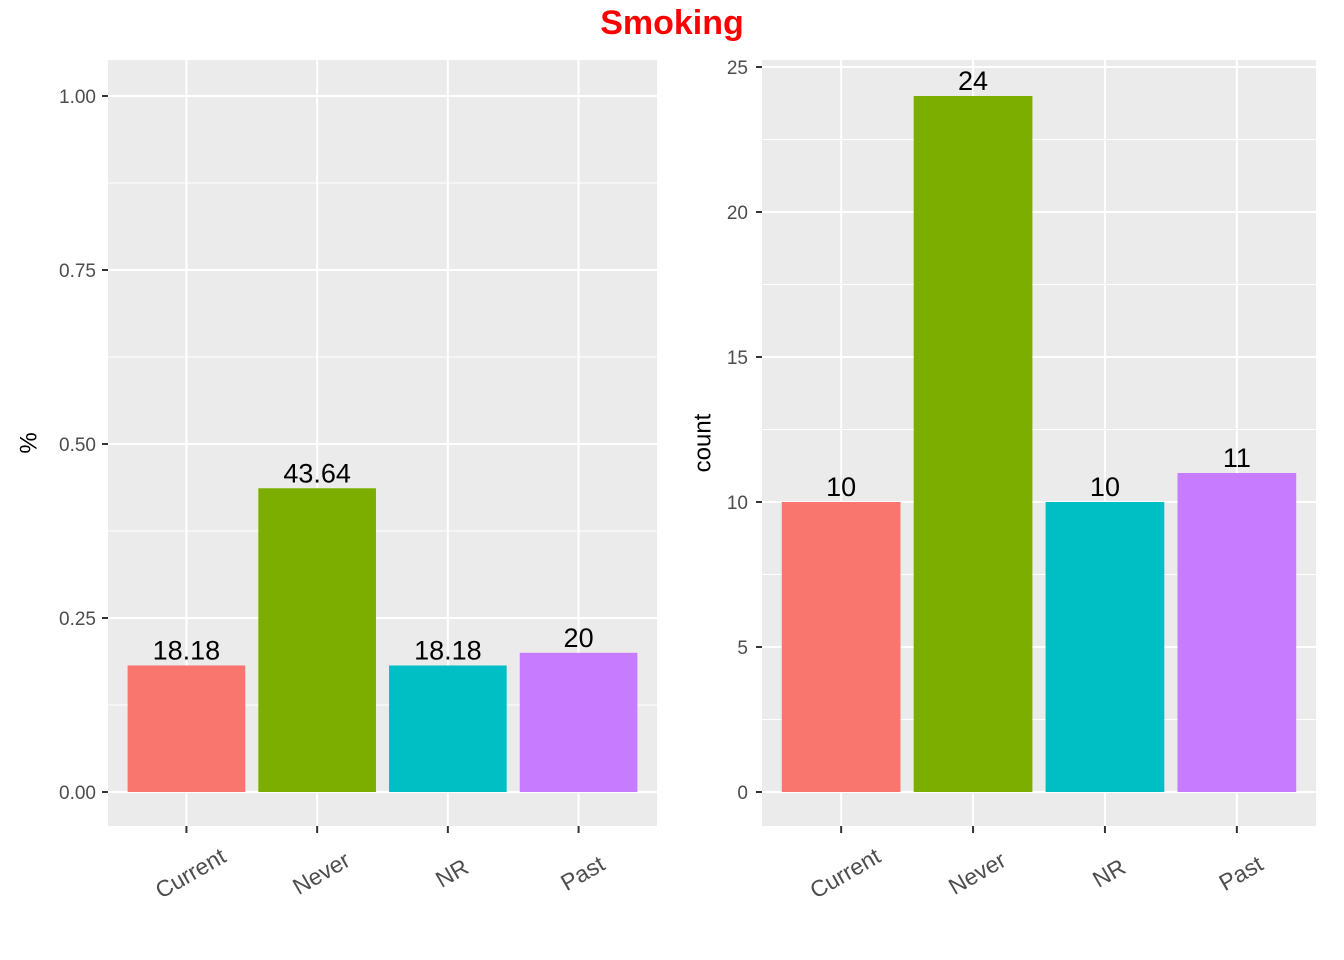  What do you see at coordinates (672, 23) in the screenshot?
I see `chart-title: Smoking` at bounding box center [672, 23].